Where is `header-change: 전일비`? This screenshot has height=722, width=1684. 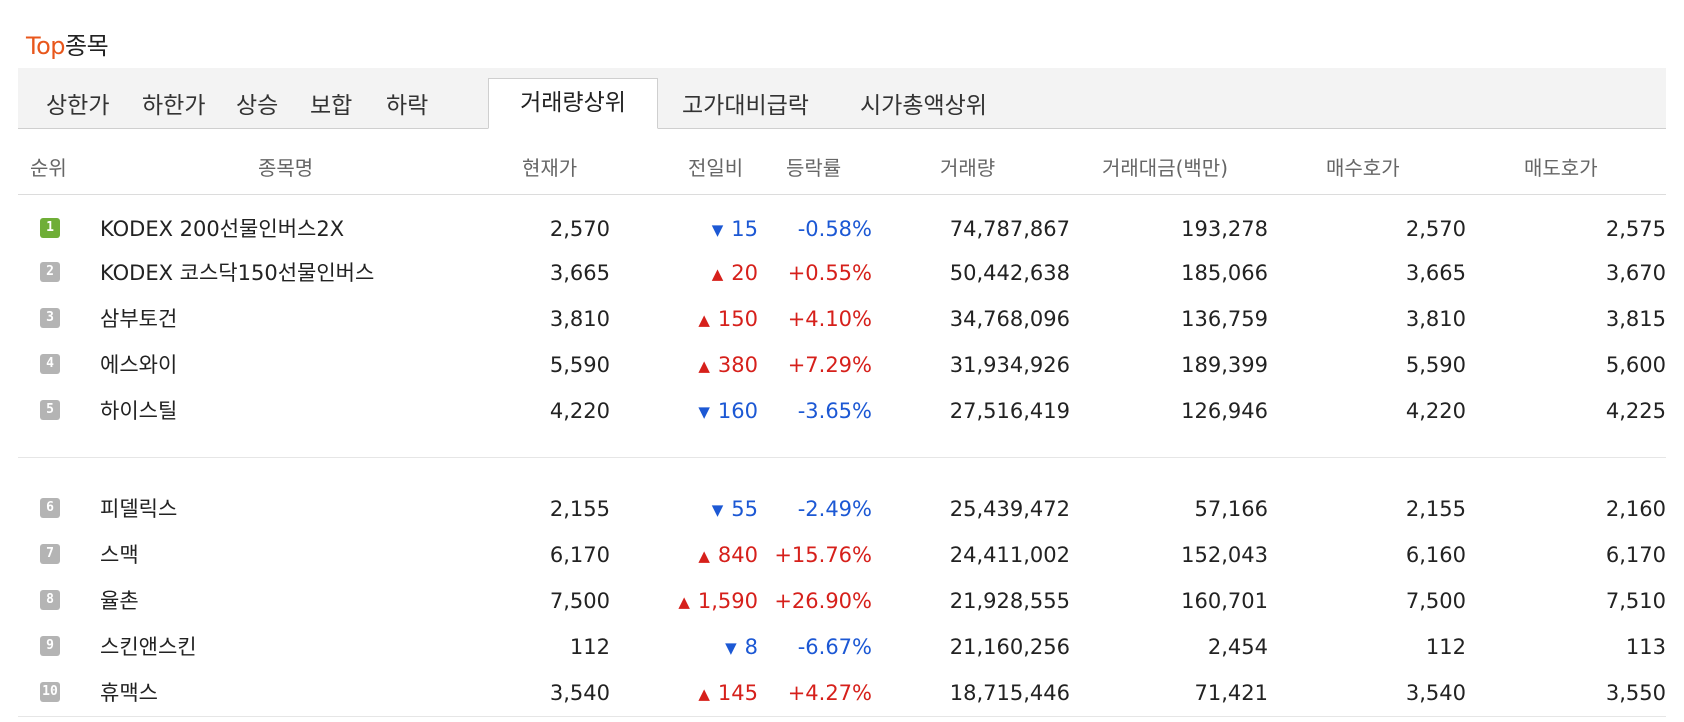
header-change: 전일비 is located at coordinates (716, 168).